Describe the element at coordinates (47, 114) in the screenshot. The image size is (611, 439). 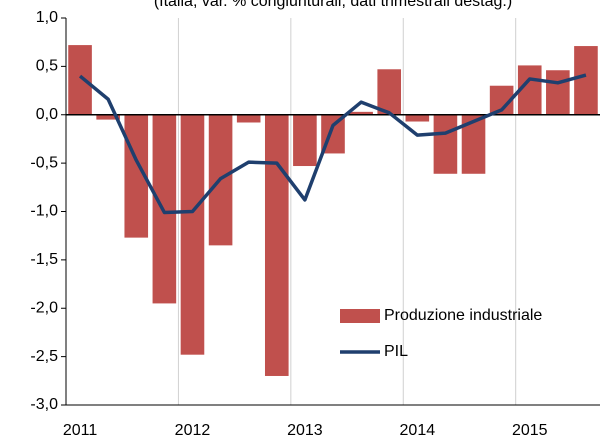
I see `y-tick-label: 0,0` at that location.